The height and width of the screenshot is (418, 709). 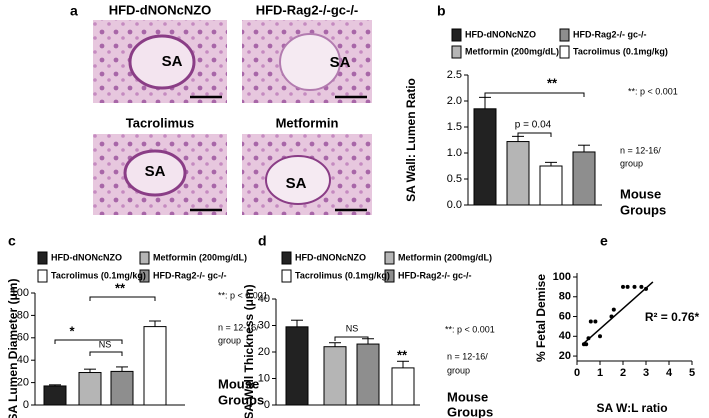 What do you see at coordinates (631, 408) in the screenshot?
I see `x-axis-label: SA W:L ratio` at bounding box center [631, 408].